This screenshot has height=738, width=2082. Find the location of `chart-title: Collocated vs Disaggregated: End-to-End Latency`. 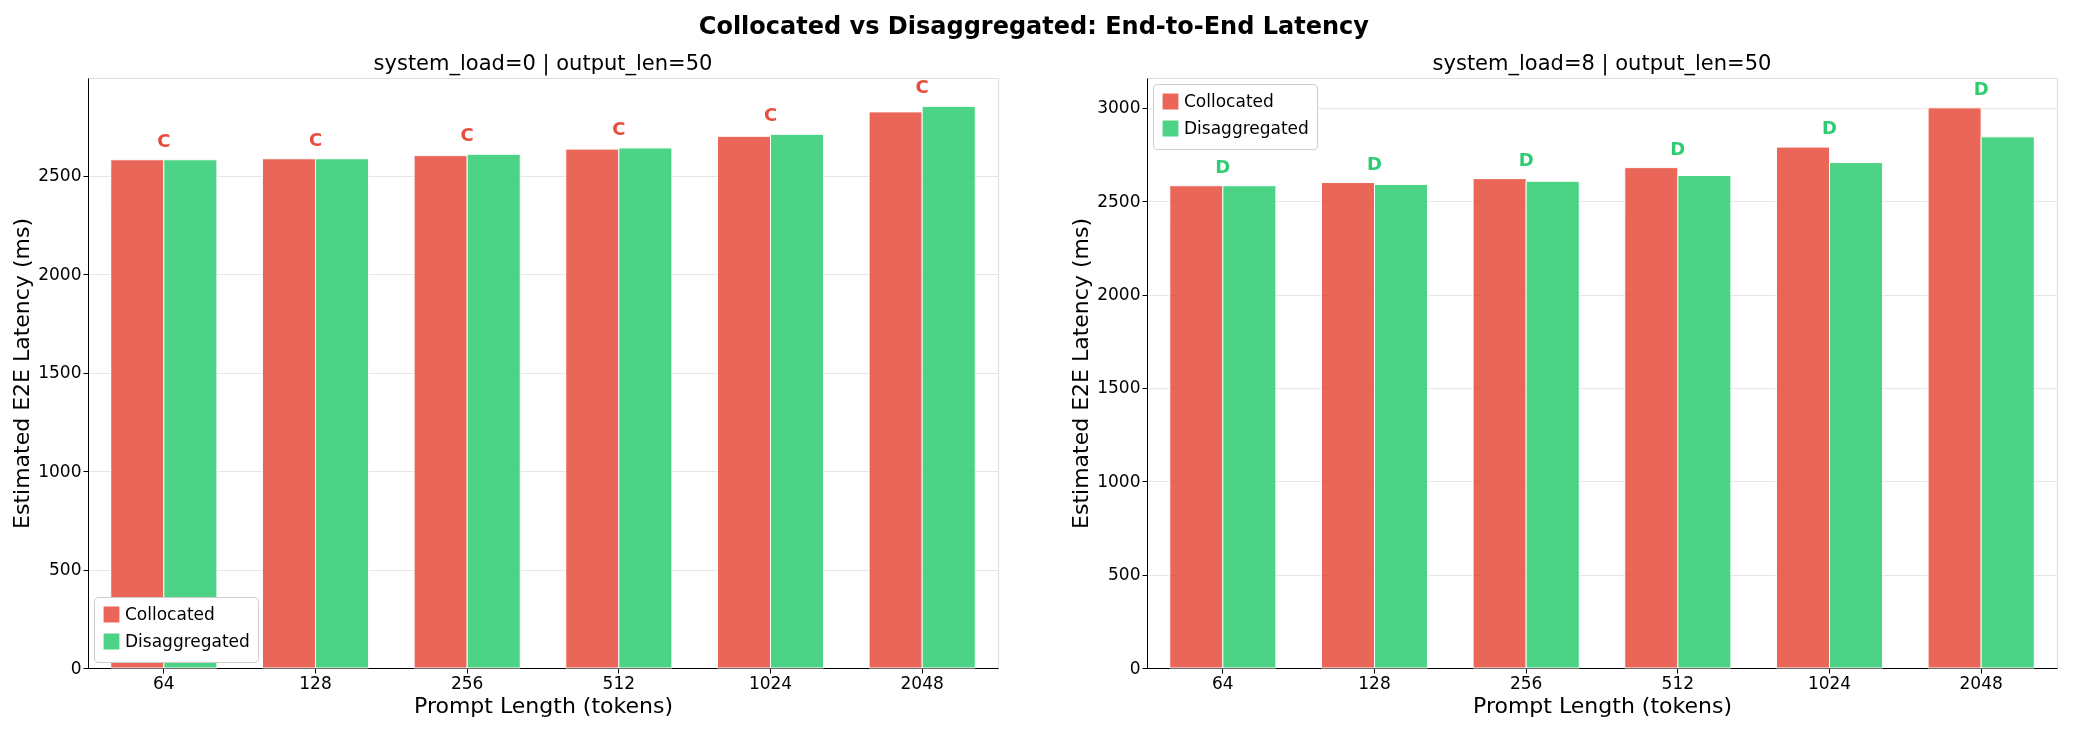

chart-title: Collocated vs Disaggregated: End-to-End Latency is located at coordinates (1034, 25).